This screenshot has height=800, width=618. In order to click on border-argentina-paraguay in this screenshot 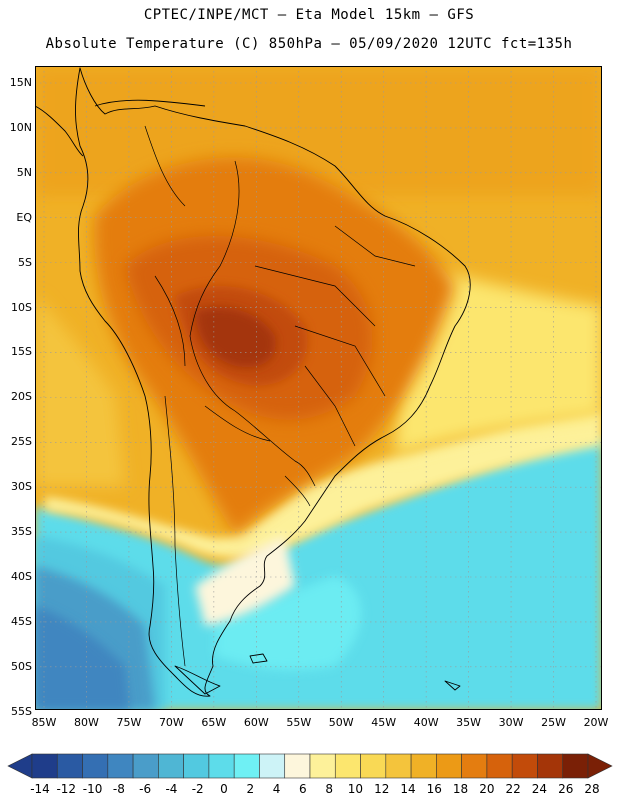, I will do `click(237, 423)`.